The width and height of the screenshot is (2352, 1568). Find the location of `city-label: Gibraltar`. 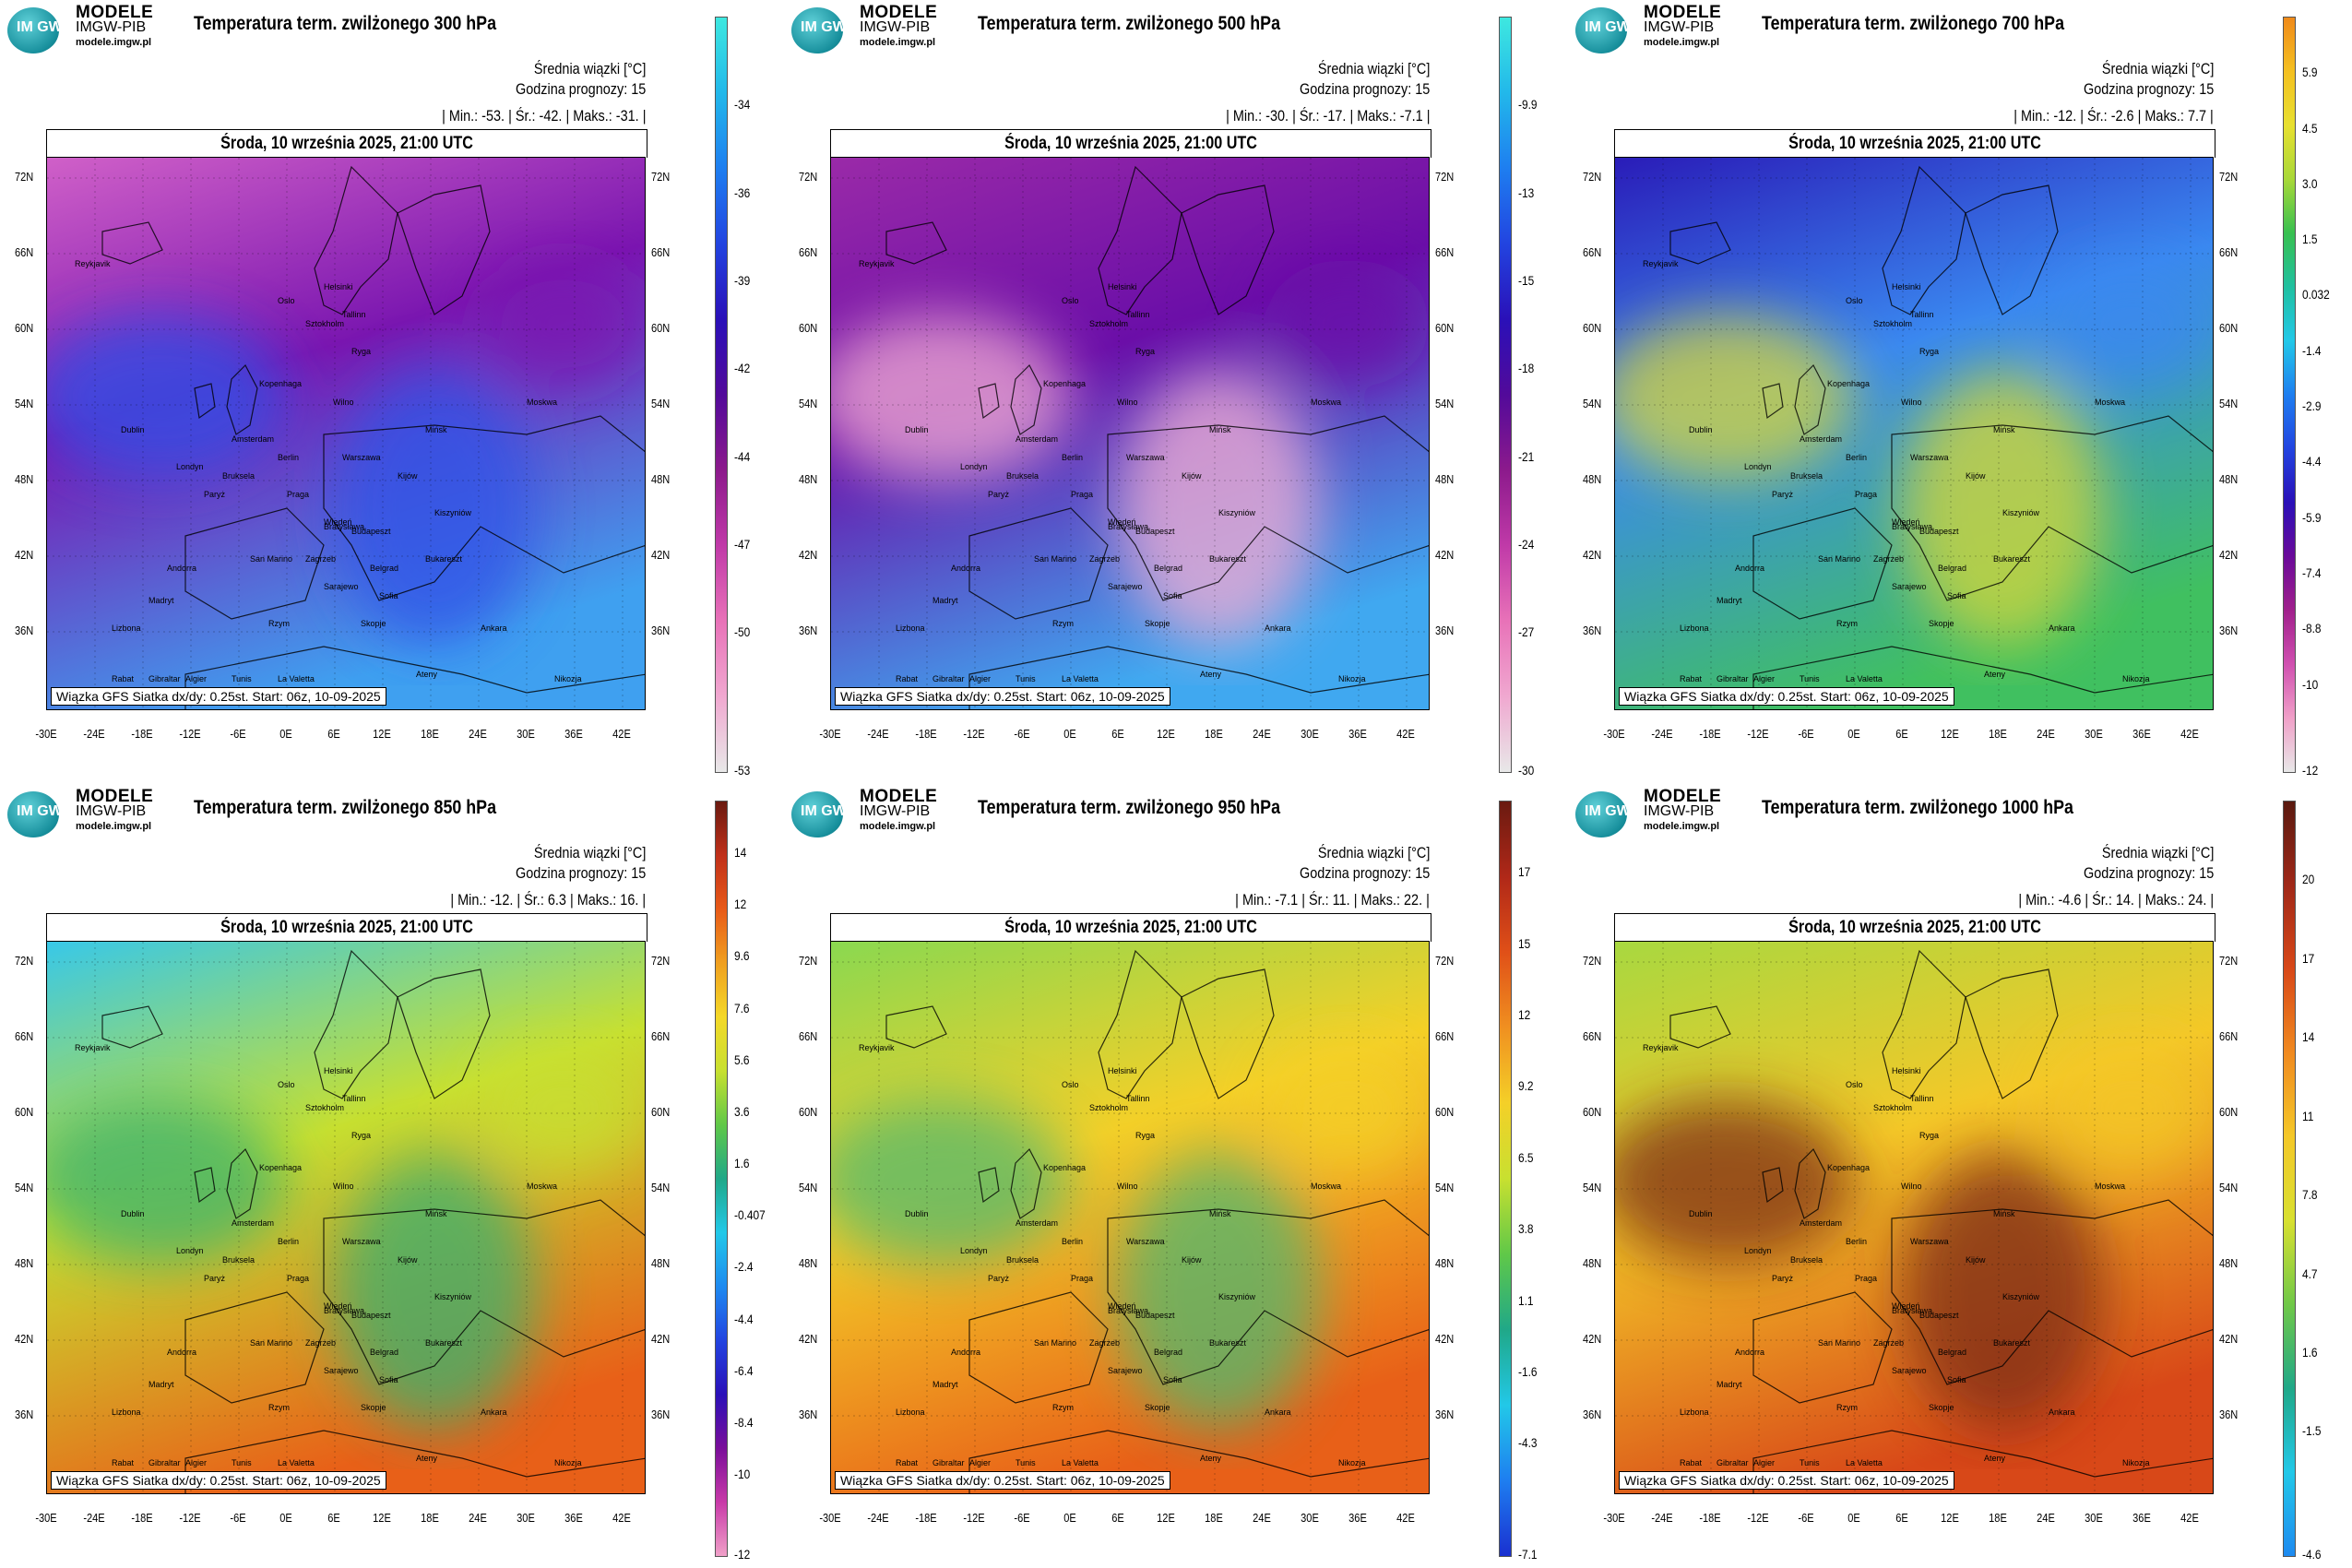

city-label: Gibraltar is located at coordinates (1732, 678).